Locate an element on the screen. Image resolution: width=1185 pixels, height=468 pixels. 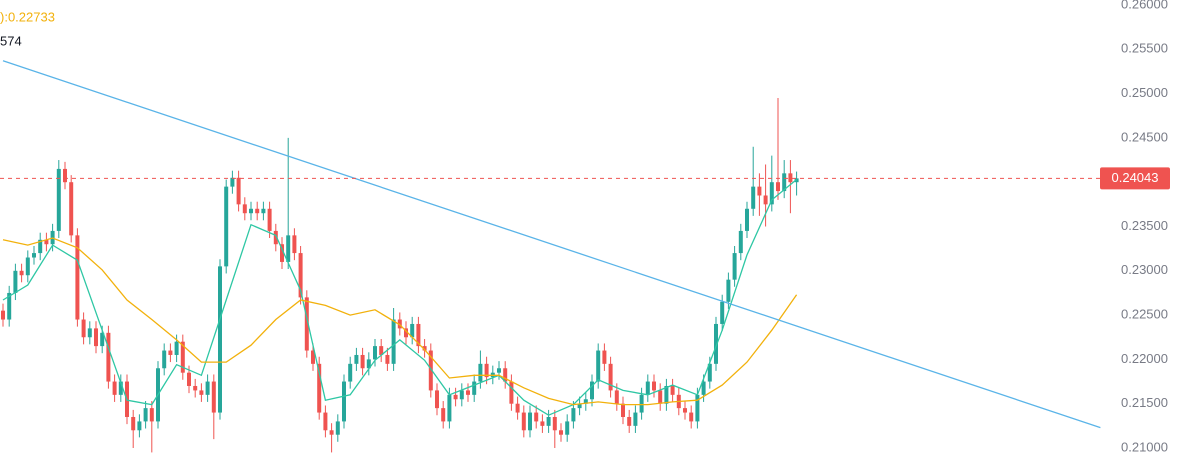
y-tick-label: 0.24500 is located at coordinates (1144, 136).